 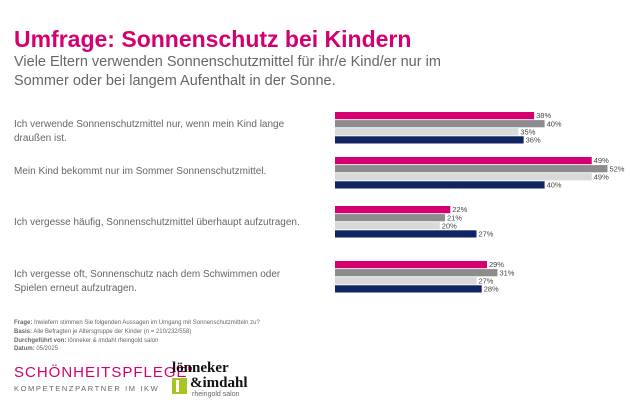 What do you see at coordinates (485, 280) in the screenshot?
I see `data-label-4-3: 27%` at bounding box center [485, 280].